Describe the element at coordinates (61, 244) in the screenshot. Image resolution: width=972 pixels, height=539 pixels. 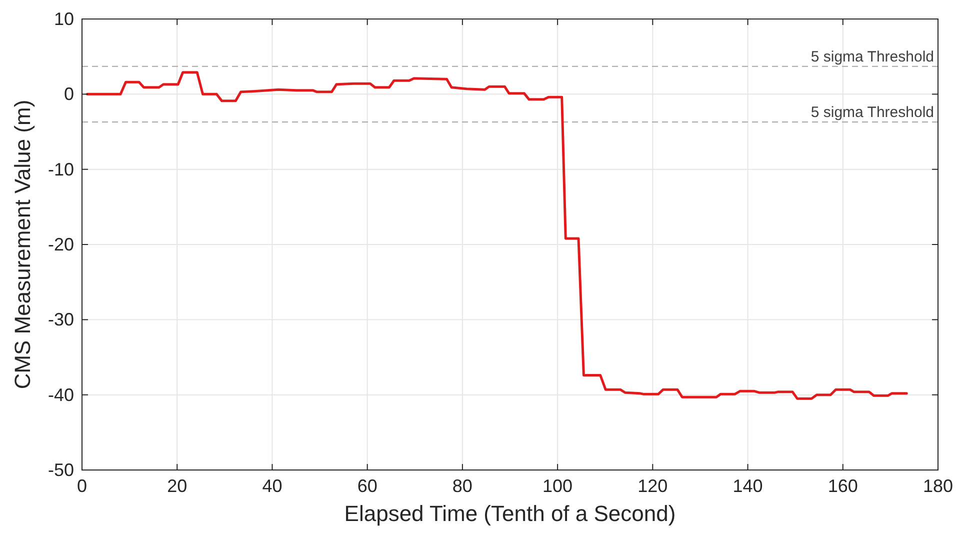
I see `y-tick-label: -20` at that location.